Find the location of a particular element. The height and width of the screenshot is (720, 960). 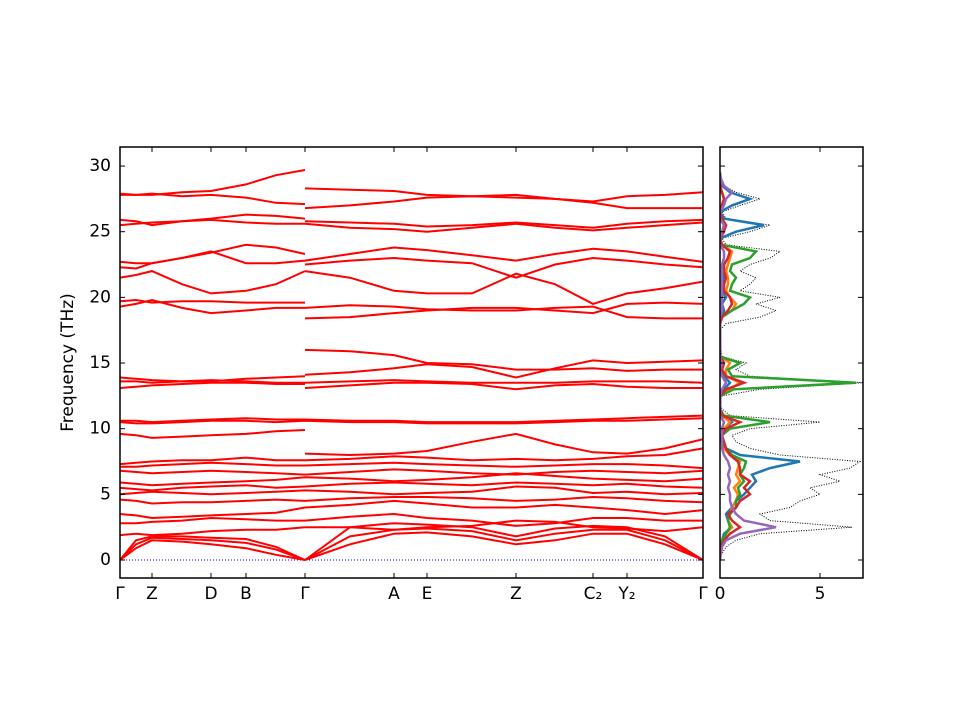

x-tick-label: C₂ is located at coordinates (593, 594).